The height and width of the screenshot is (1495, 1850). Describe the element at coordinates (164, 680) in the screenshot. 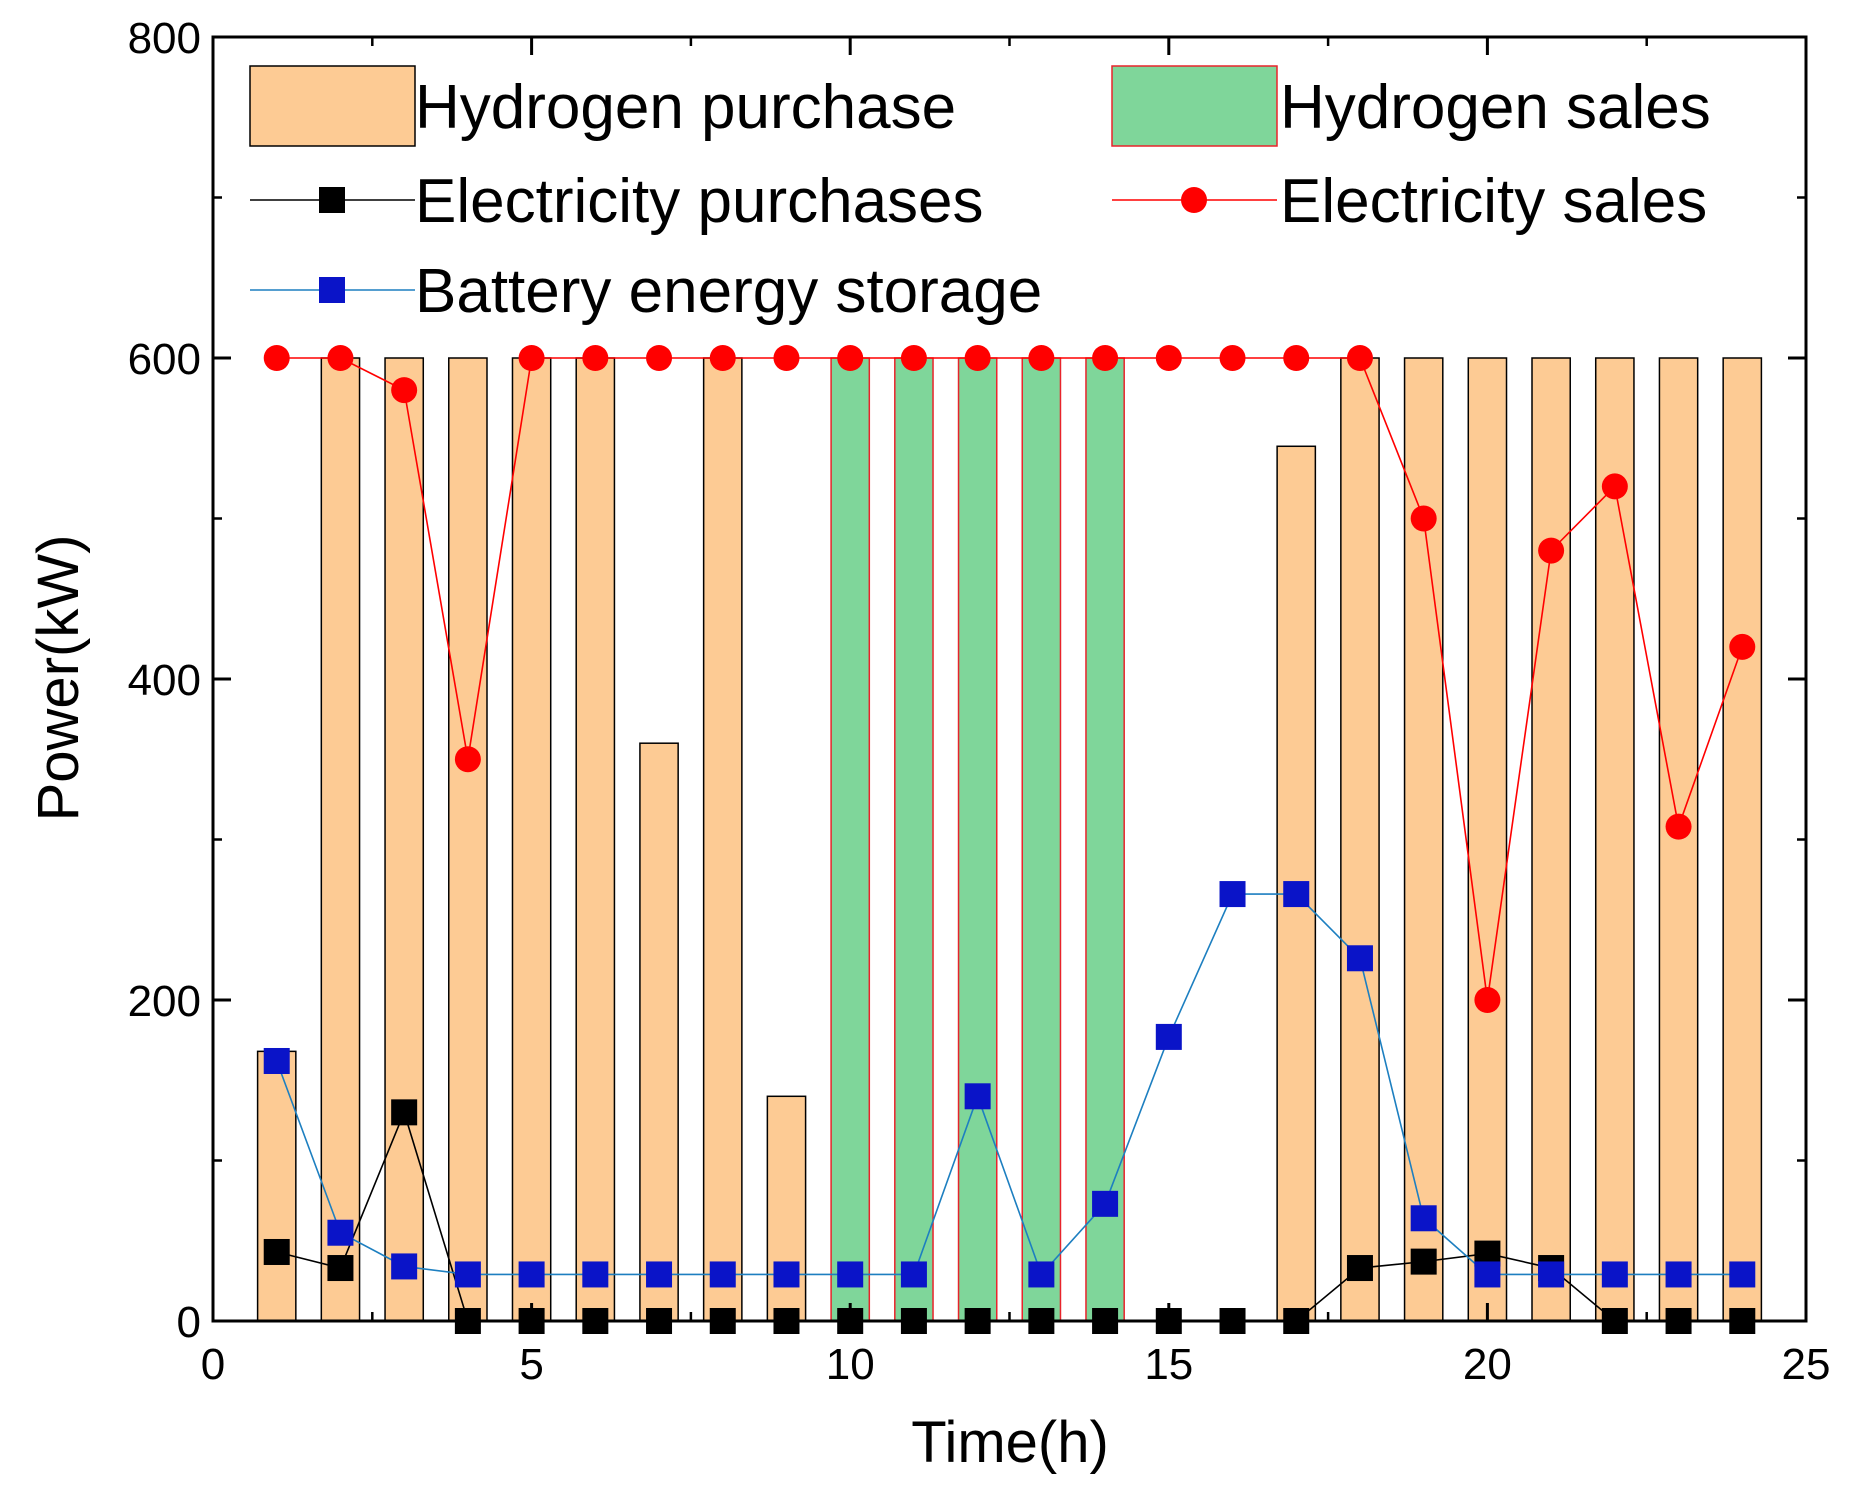

I see `y-tick-label: 400` at that location.